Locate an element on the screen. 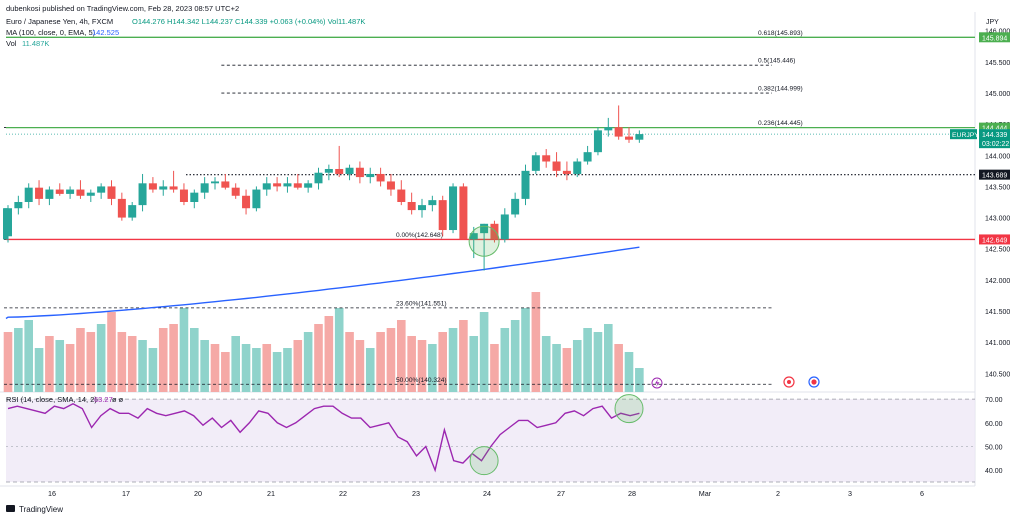  vol-legend-value: 11.487K is located at coordinates (35, 43).